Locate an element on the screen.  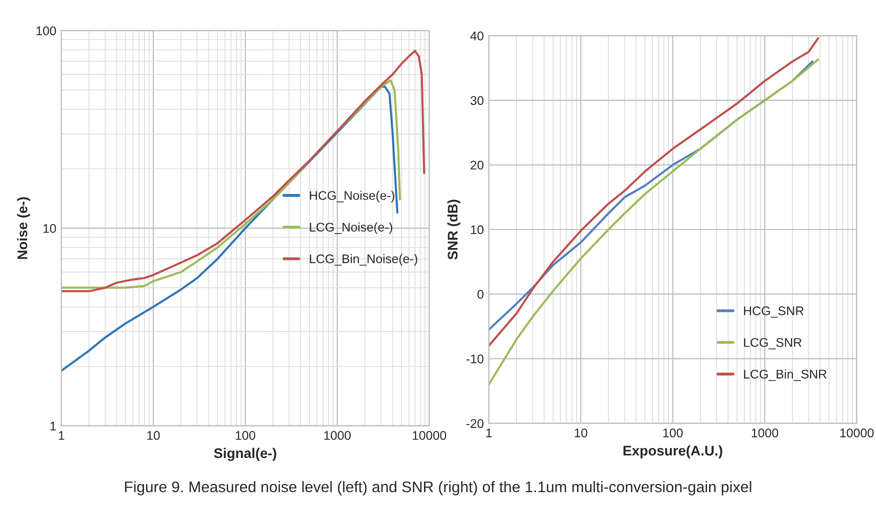
y-tick-label: 30 is located at coordinates (477, 100).